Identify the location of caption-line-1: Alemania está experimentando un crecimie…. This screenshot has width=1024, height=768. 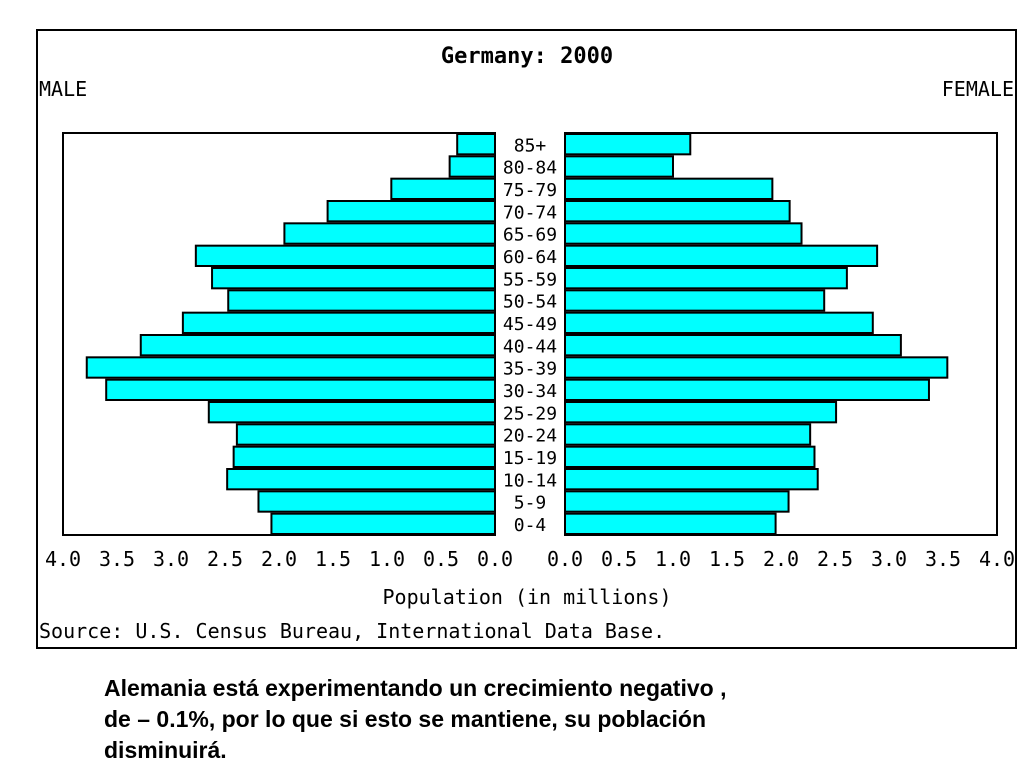
(415, 688).